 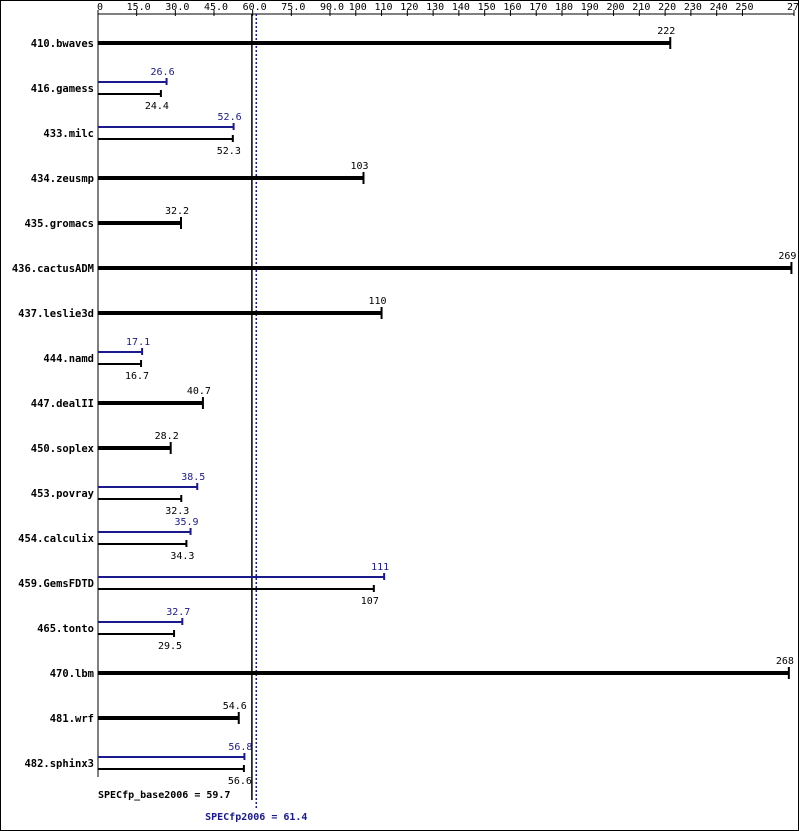 I want to click on category-label: 481.wrf, so click(x=72, y=719).